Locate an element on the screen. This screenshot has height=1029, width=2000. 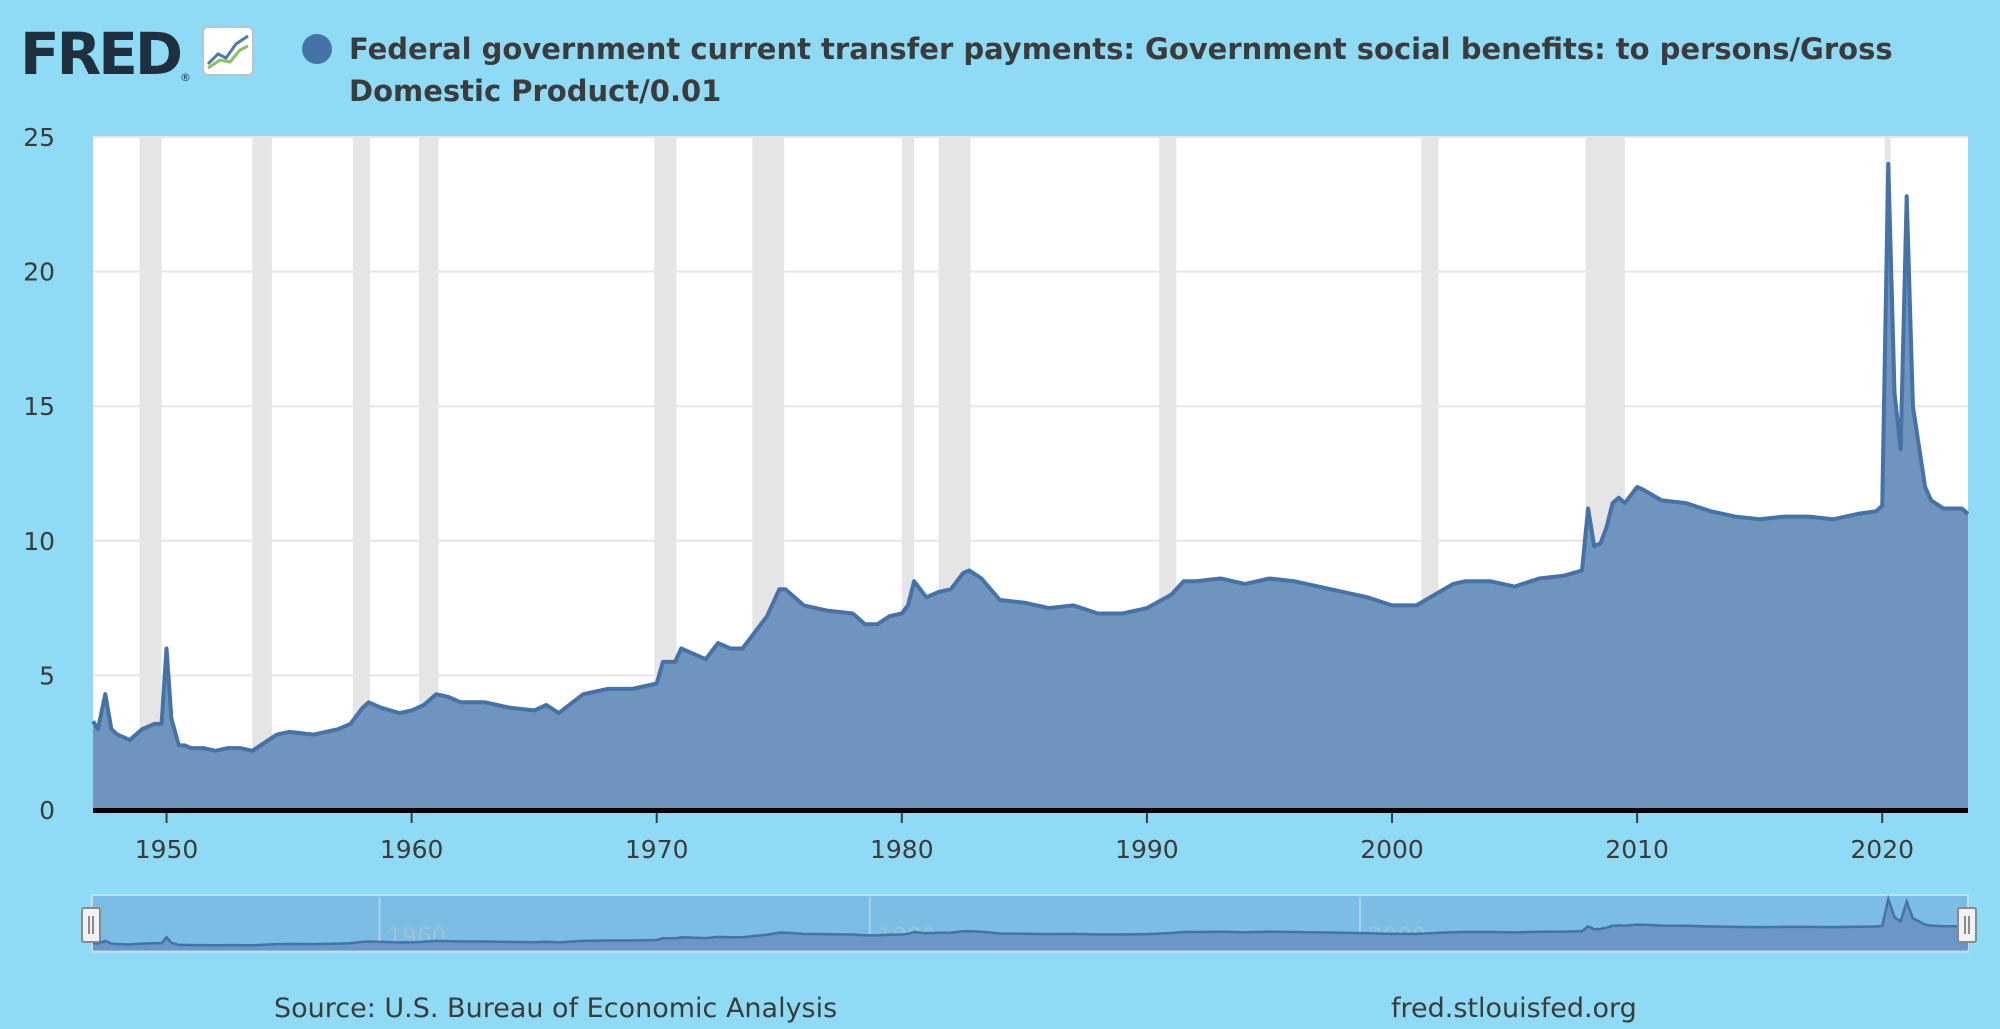
x-tick-label: 1960 is located at coordinates (412, 849).